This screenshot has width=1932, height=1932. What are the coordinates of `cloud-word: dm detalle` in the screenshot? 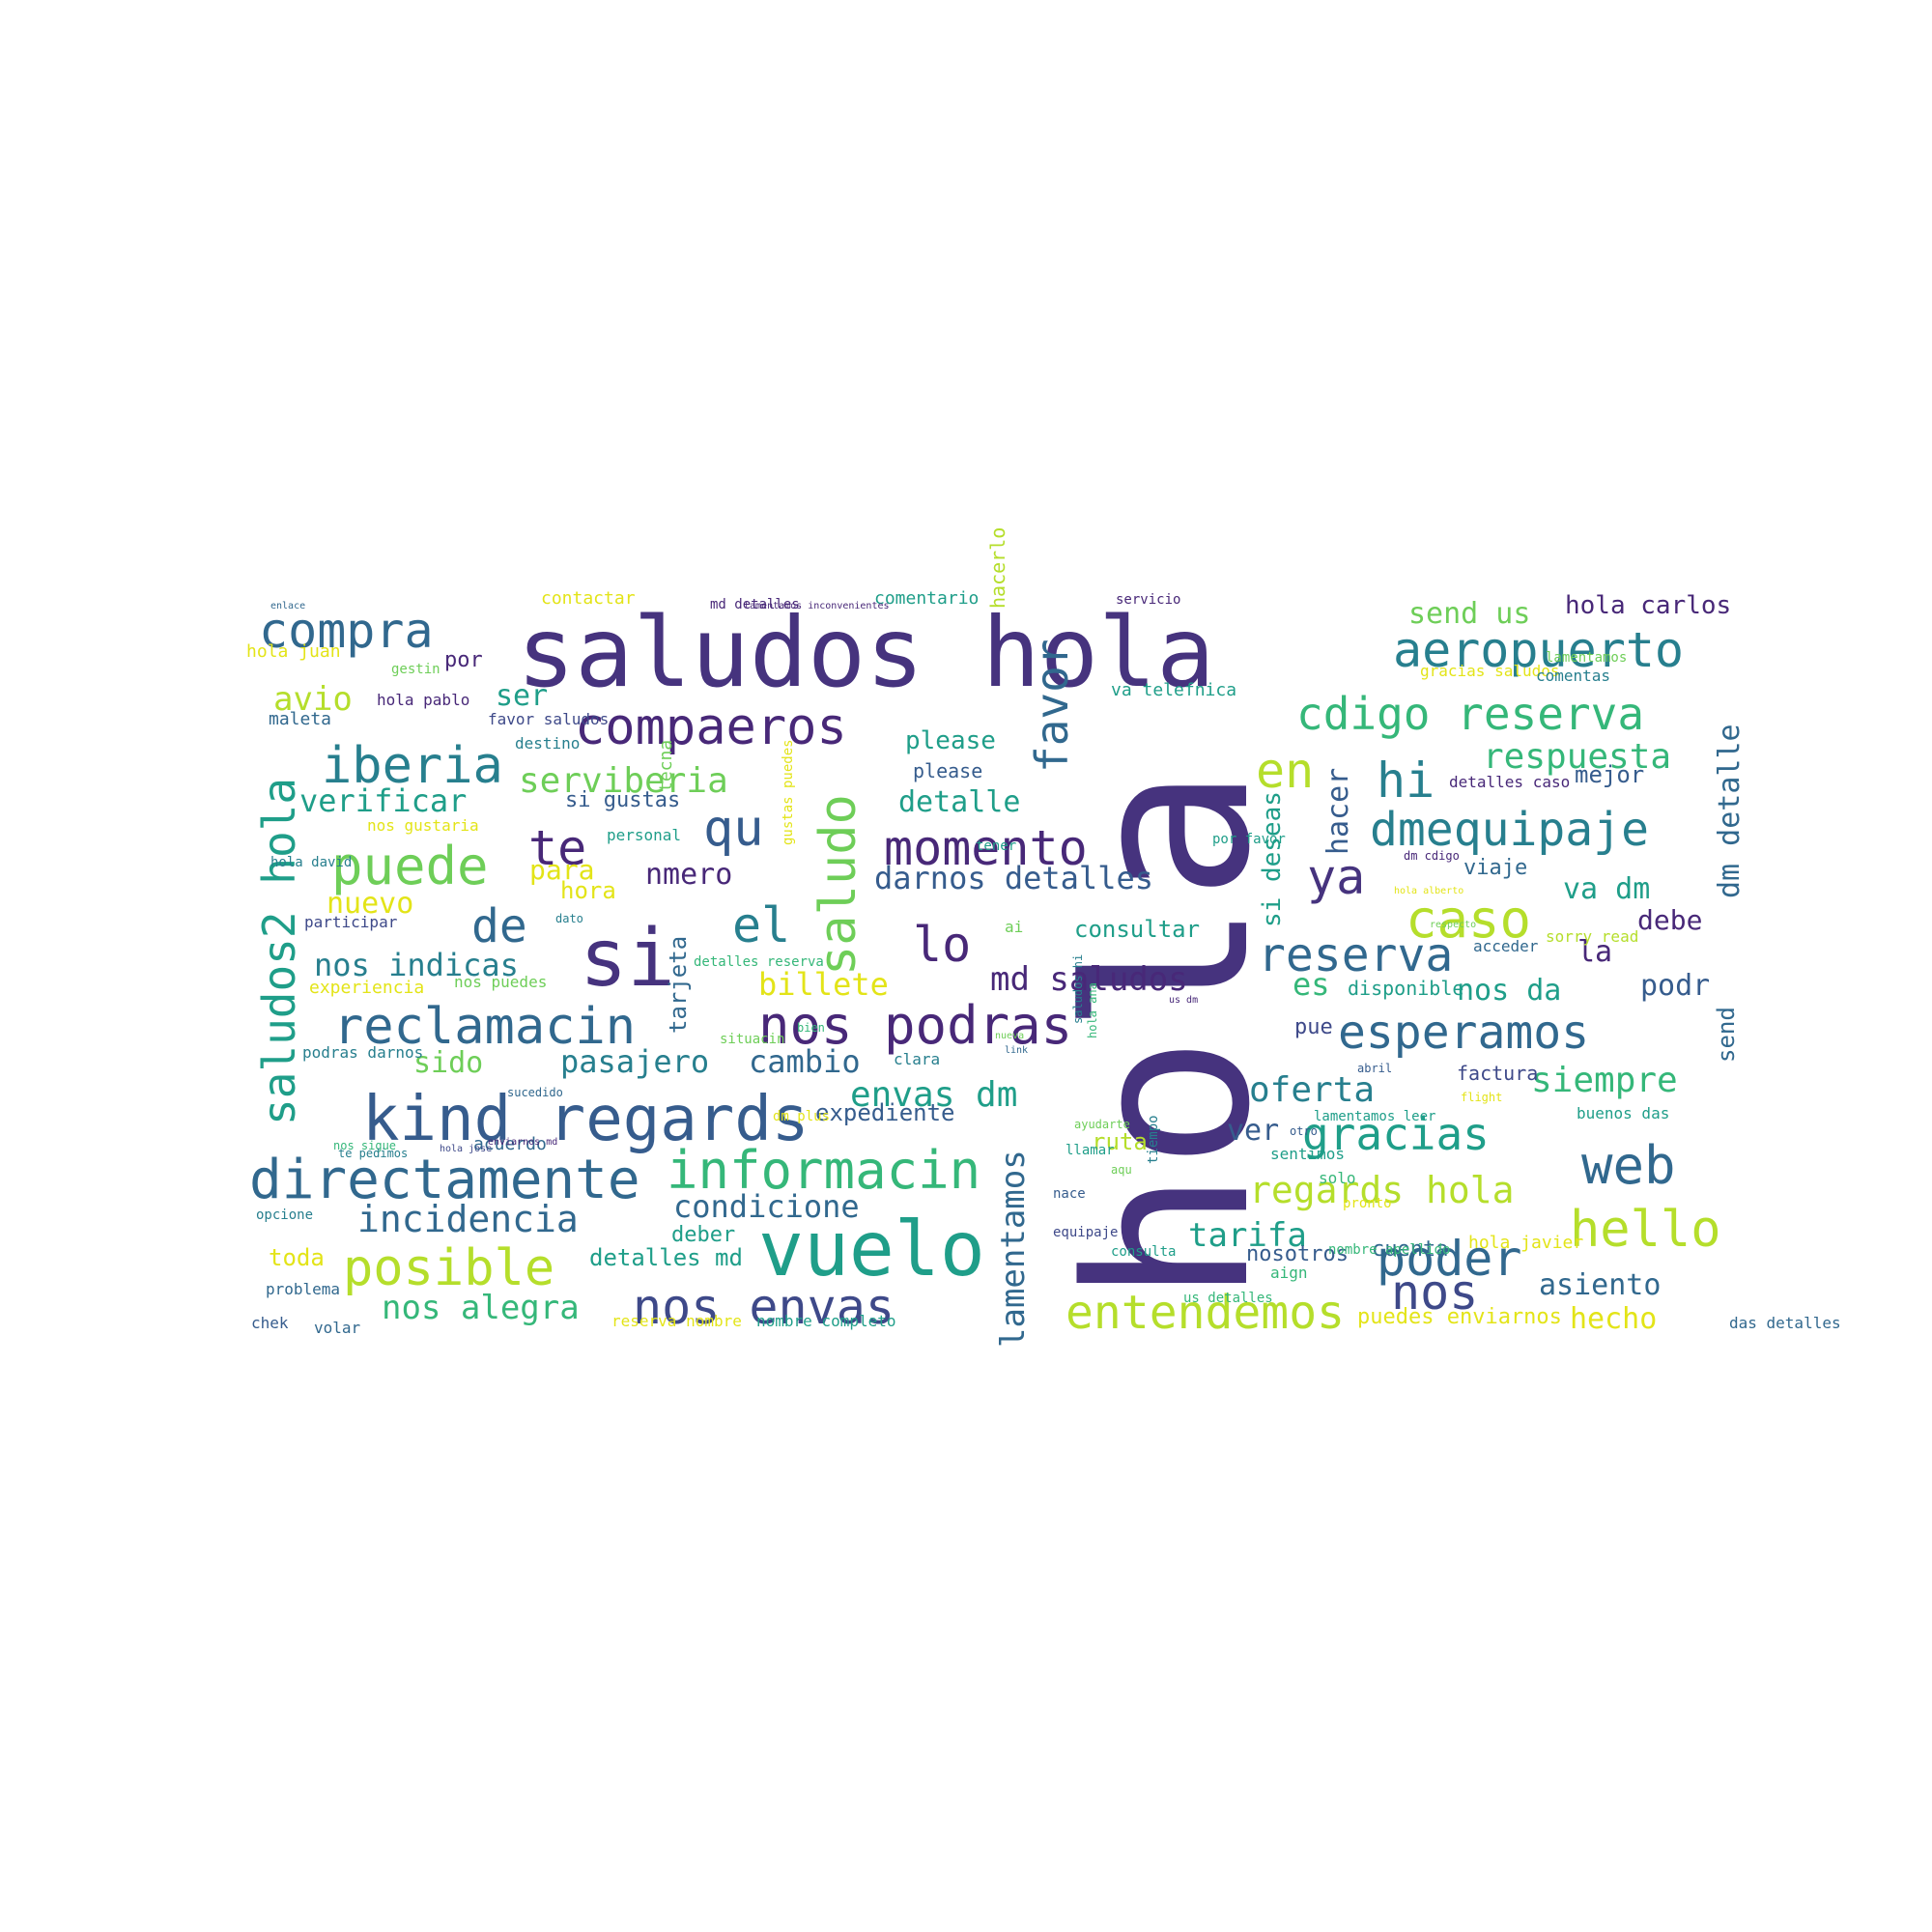 It's located at (1730, 811).